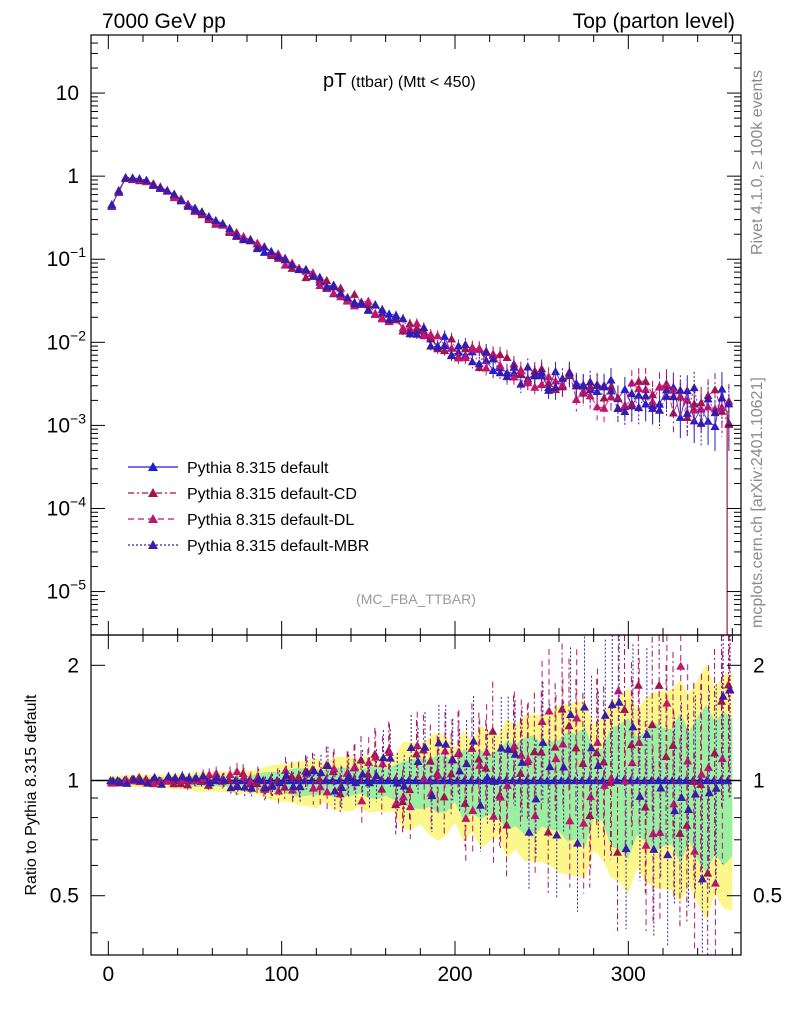  Describe the element at coordinates (64, 896) in the screenshot. I see `ratio-y-tick-label-left: 0.5` at that location.